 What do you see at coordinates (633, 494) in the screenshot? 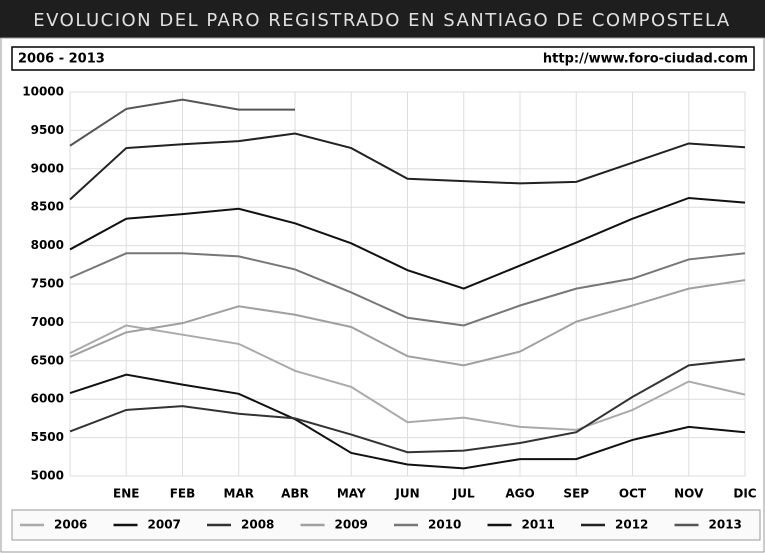
I see `x-tick-label: OCT` at bounding box center [633, 494].